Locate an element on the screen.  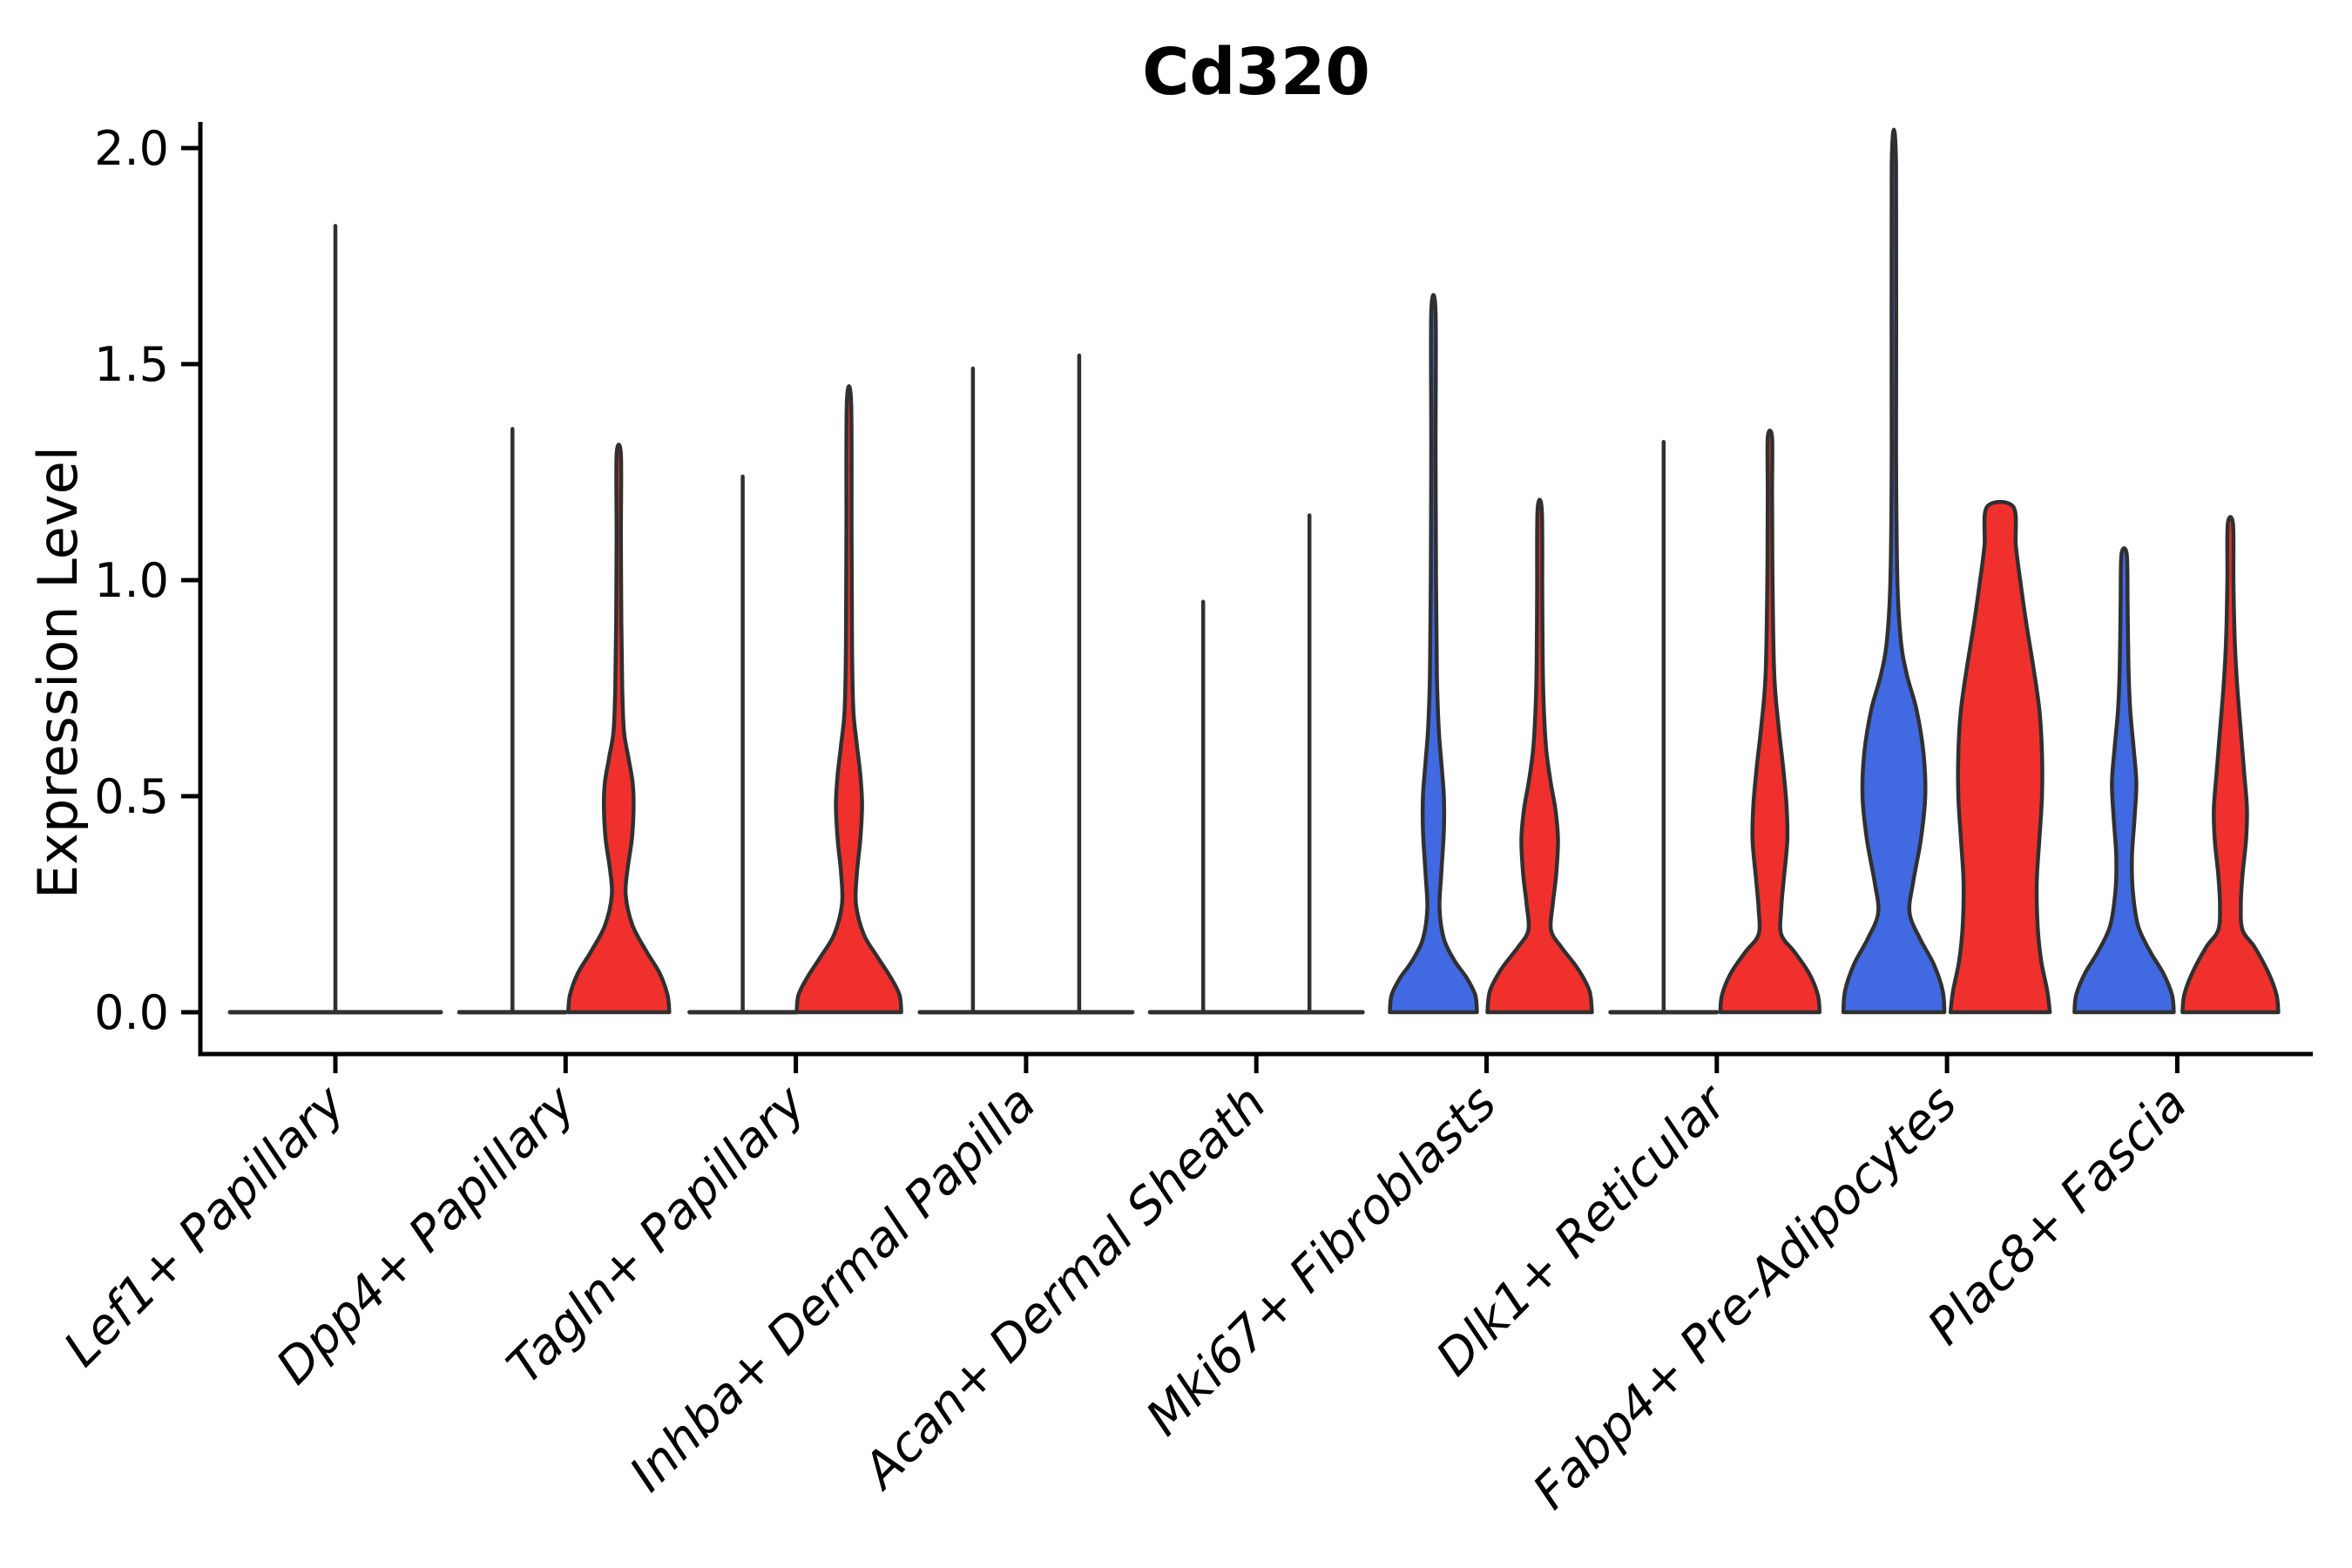
x-tick-label-inhba-dermal-papilla: Inhba+ Dermal Papilla is located at coordinates (833, 1289).